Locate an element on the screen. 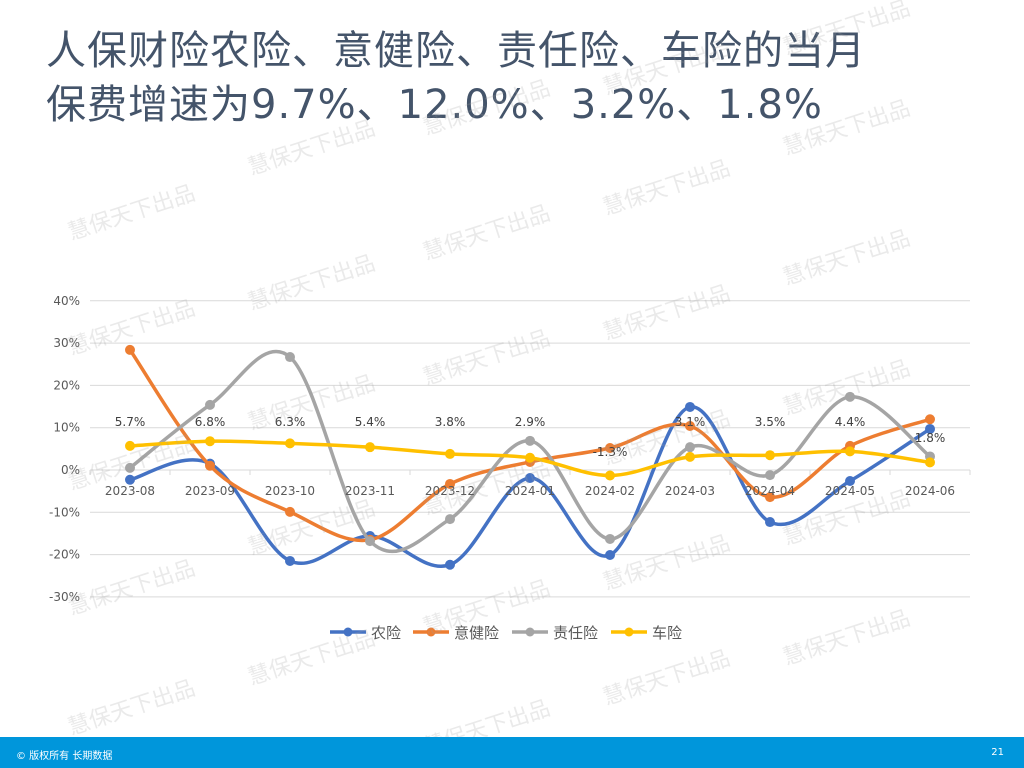 Image resolution: width=1024 pixels, height=768 pixels. data-label: 3.1% is located at coordinates (690, 422).